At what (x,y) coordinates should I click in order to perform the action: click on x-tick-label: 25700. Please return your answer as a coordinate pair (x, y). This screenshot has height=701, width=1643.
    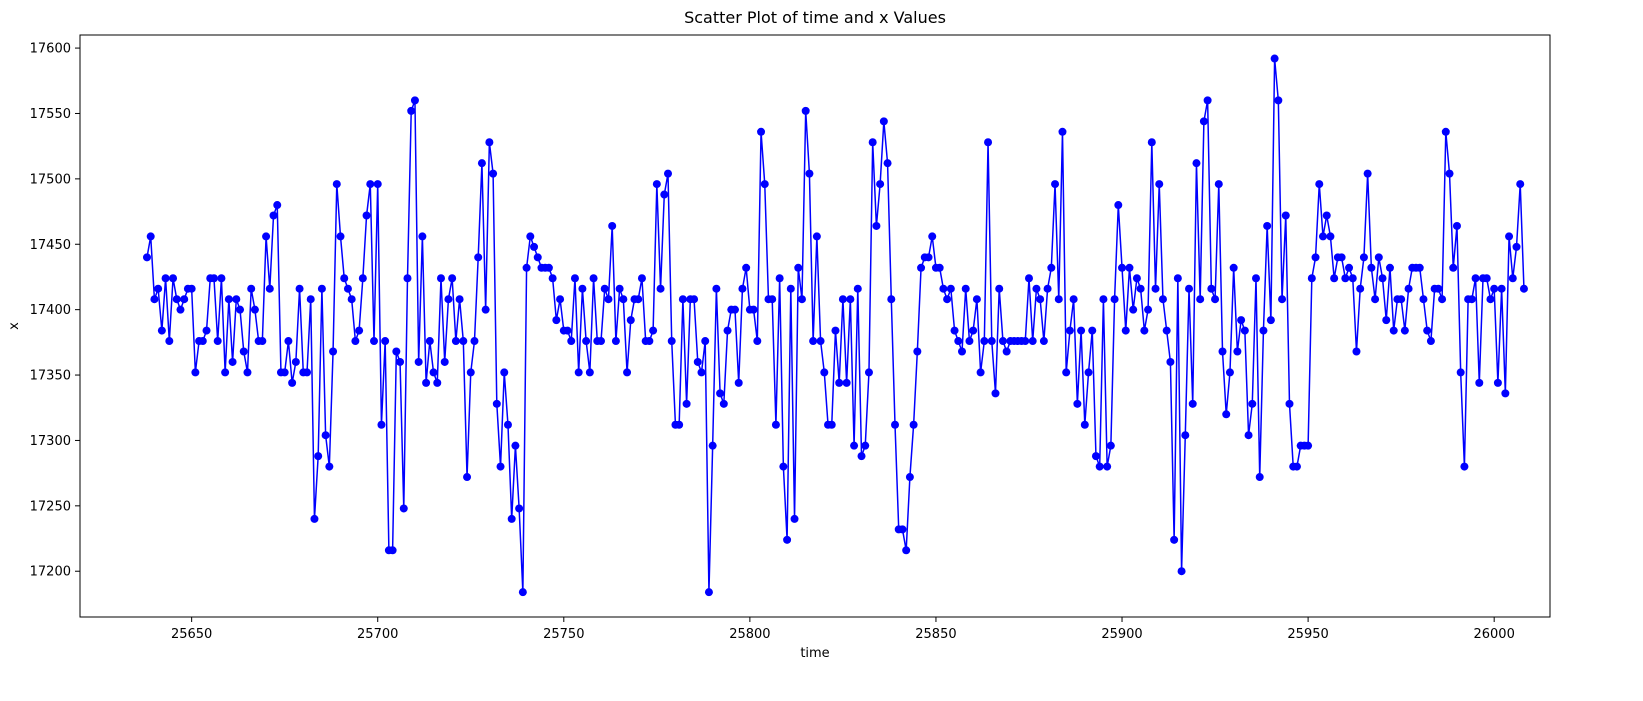
    Looking at the image, I should click on (377, 634).